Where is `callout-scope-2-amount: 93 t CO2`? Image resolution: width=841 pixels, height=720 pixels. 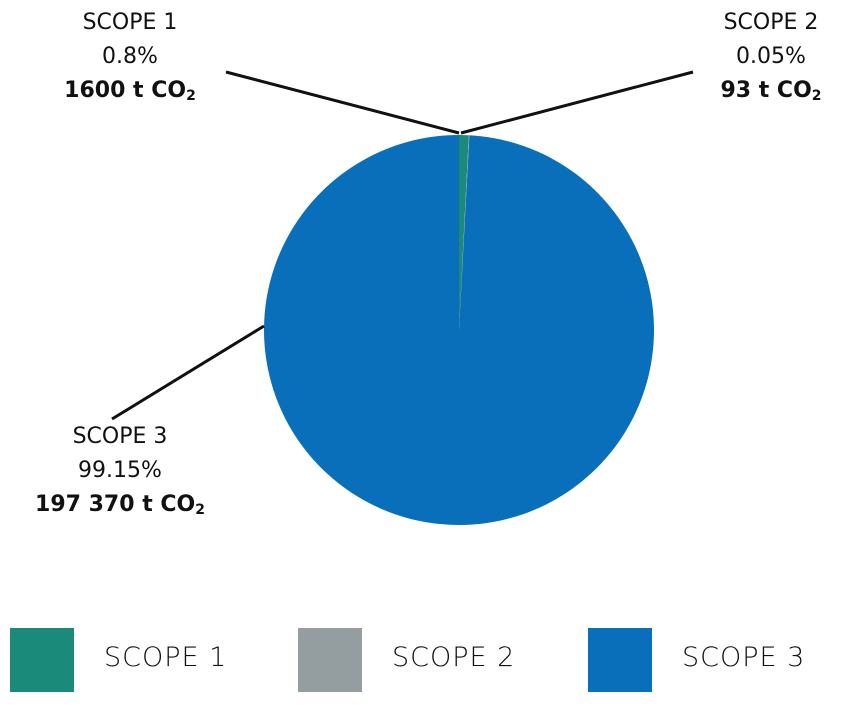 callout-scope-2-amount: 93 t CO2 is located at coordinates (771, 91).